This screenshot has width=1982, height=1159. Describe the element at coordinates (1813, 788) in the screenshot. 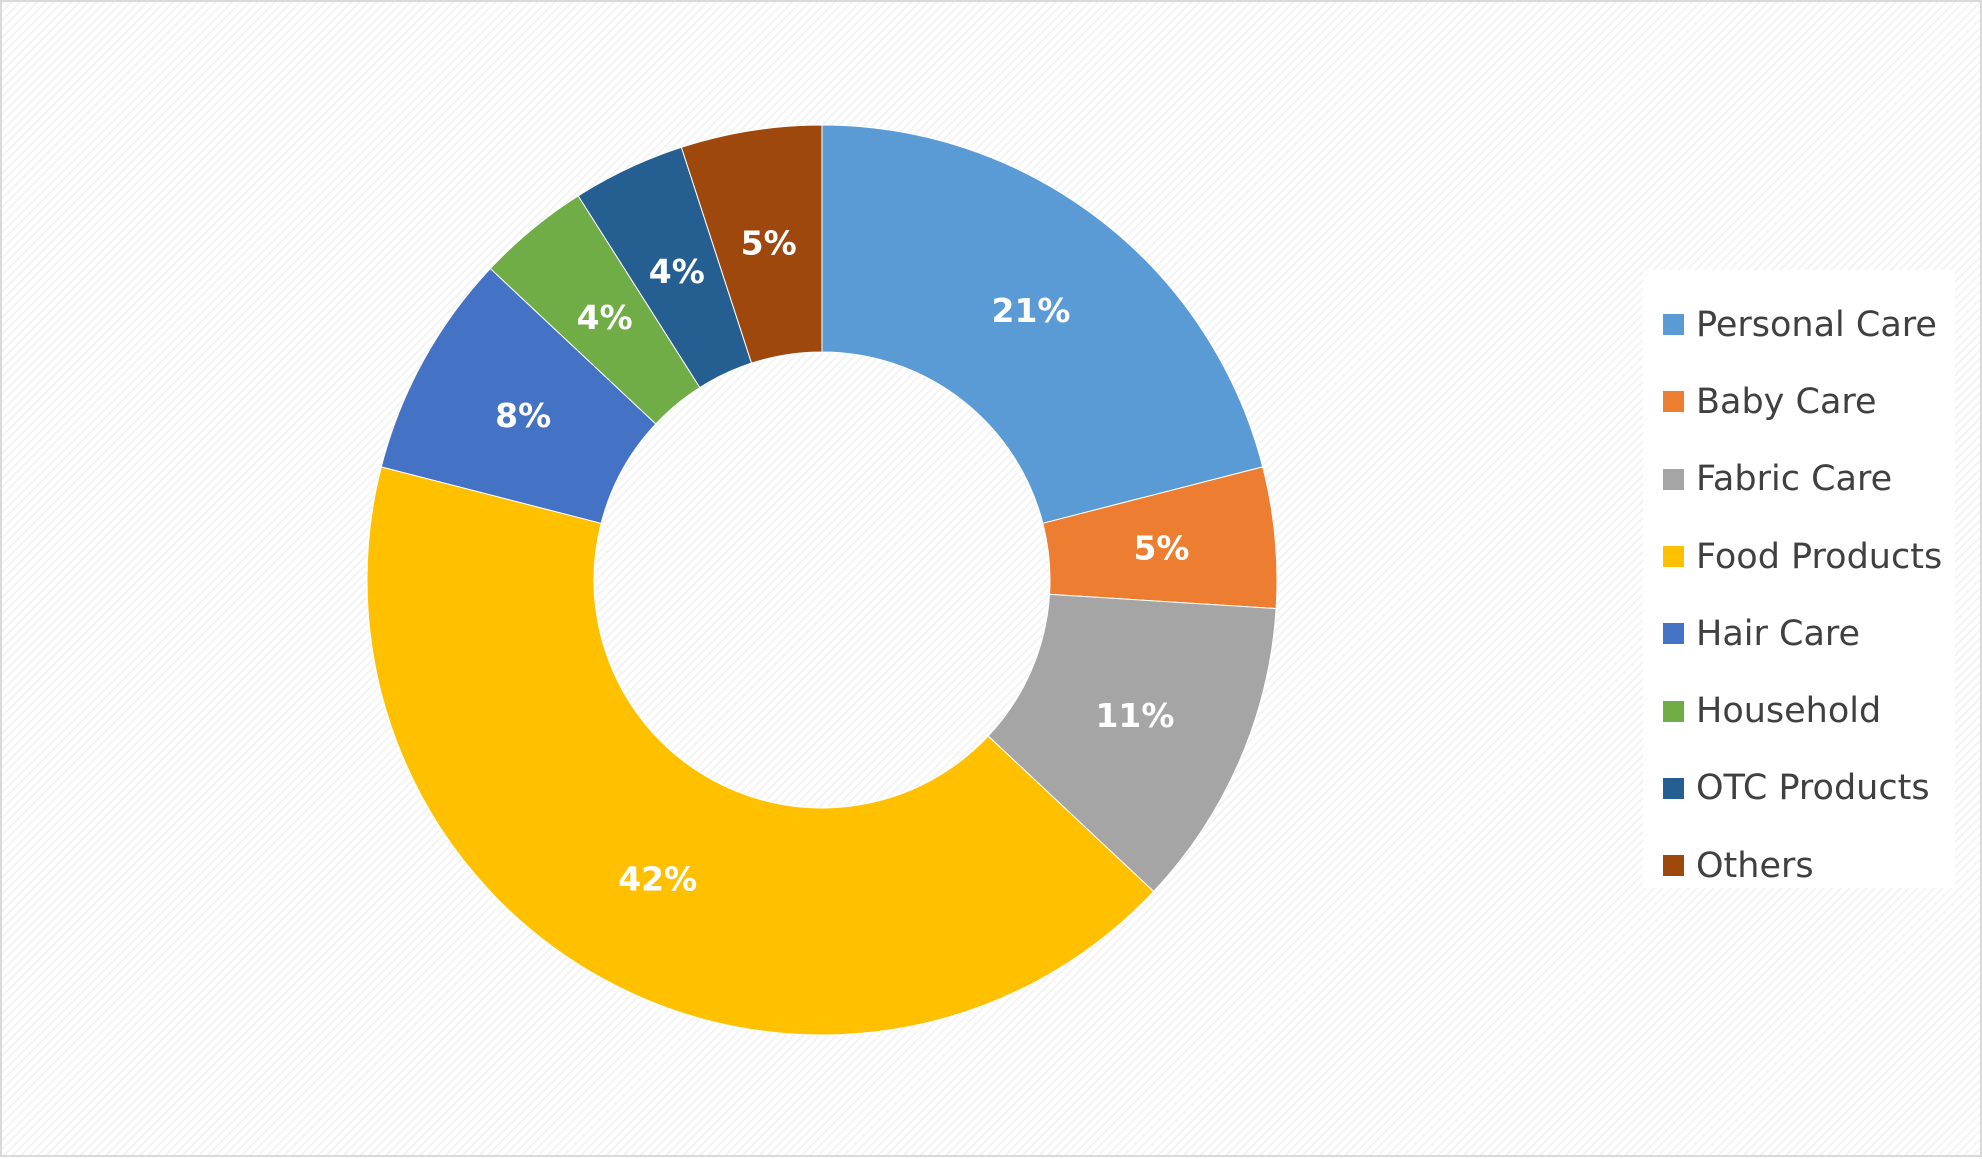

I see `legend-label: OTC Products` at that location.